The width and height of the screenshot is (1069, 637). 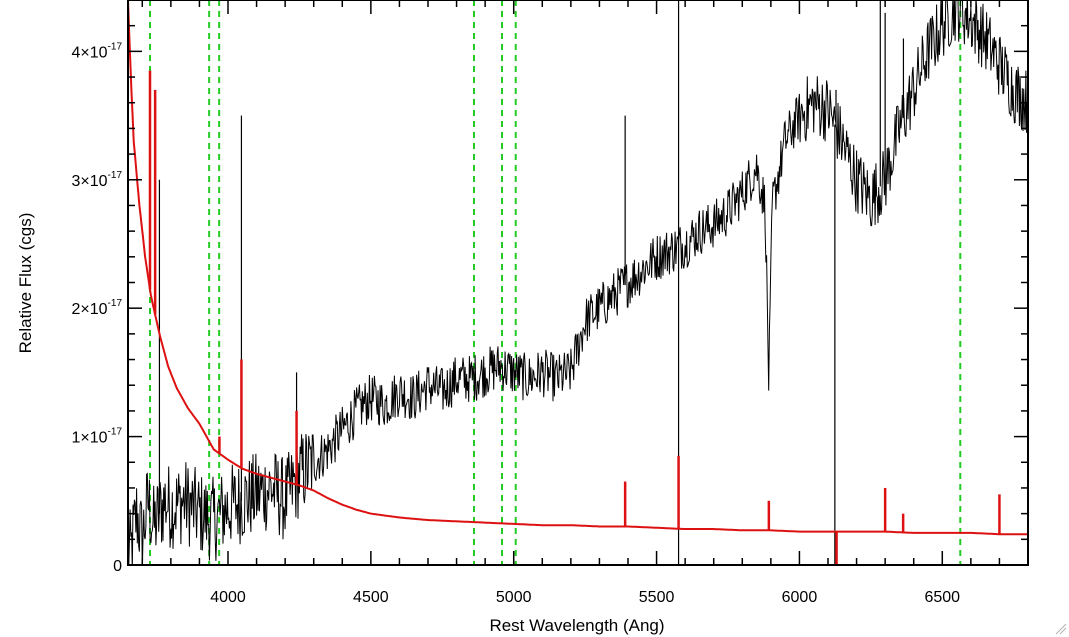 What do you see at coordinates (1061, 629) in the screenshot?
I see `resize-grip-icon` at bounding box center [1061, 629].